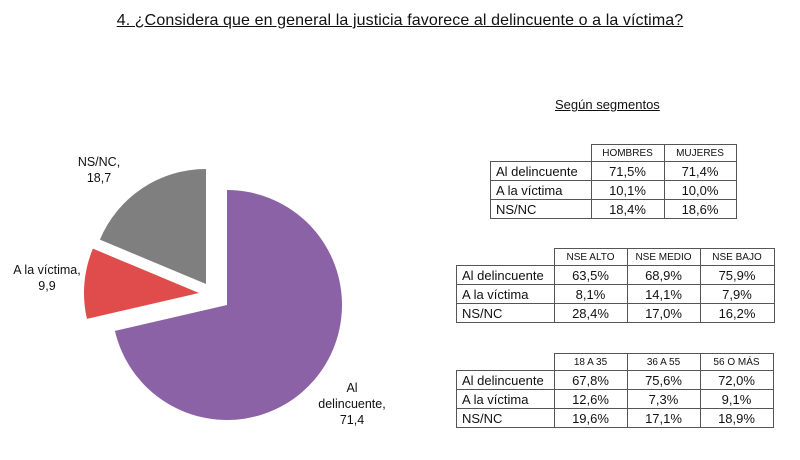 The image size is (800, 460). I want to click on column-header: HOMBRES, so click(627, 153).